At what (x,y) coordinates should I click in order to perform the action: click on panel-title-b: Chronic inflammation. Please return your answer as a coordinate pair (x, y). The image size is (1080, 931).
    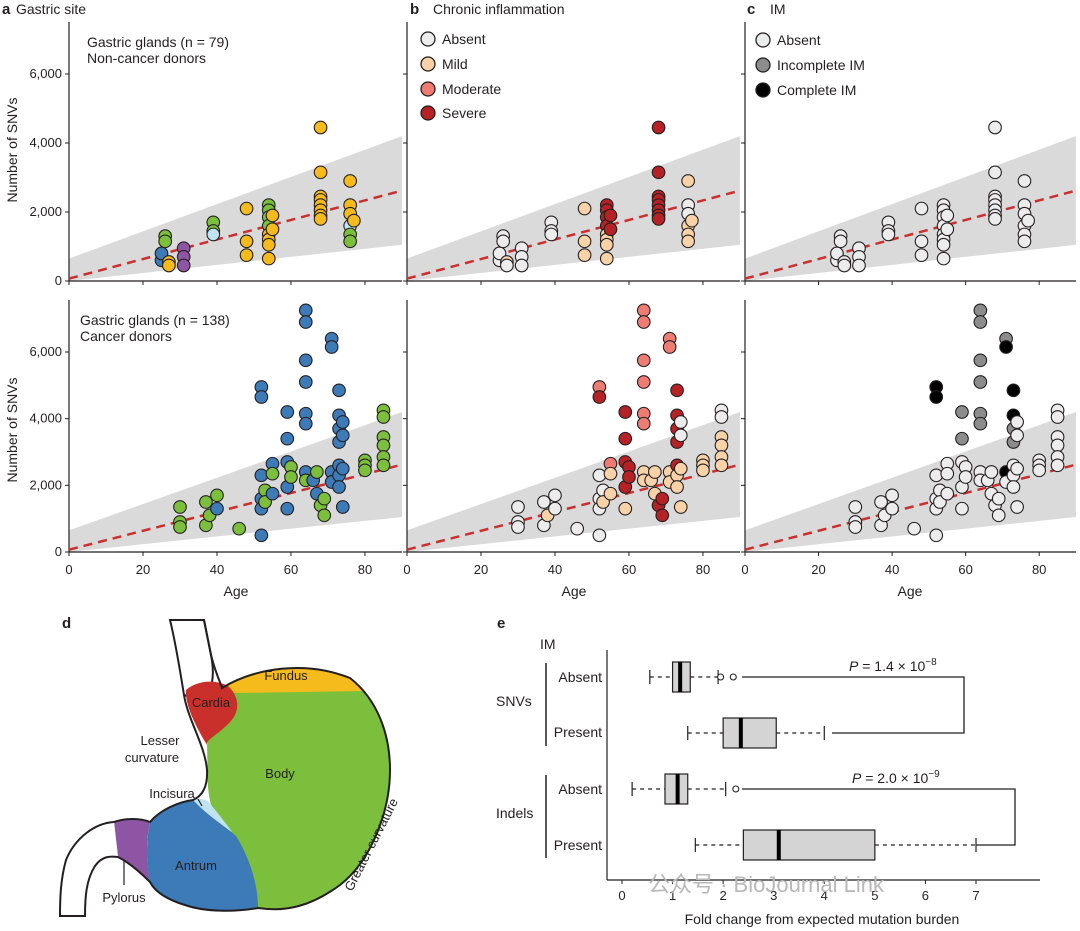
    Looking at the image, I should click on (499, 9).